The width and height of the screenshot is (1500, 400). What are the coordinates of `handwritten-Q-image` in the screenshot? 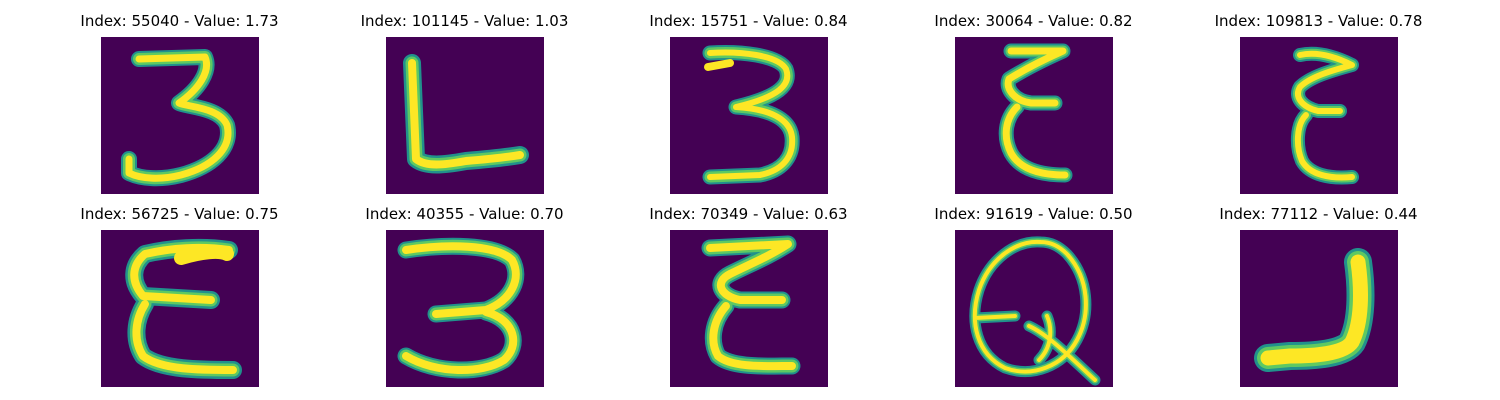 It's located at (1034, 308).